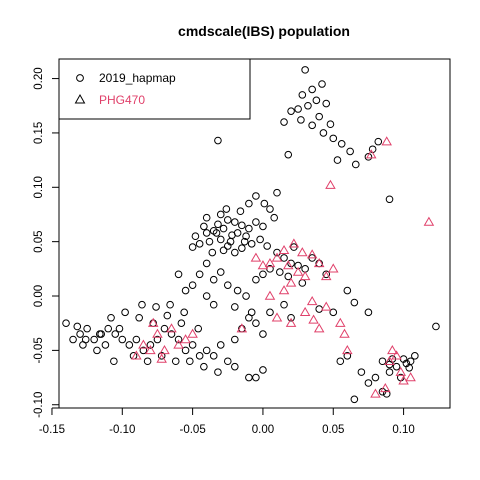  What do you see at coordinates (39, 133) in the screenshot?
I see `y-tick-label: 0.15` at bounding box center [39, 133].